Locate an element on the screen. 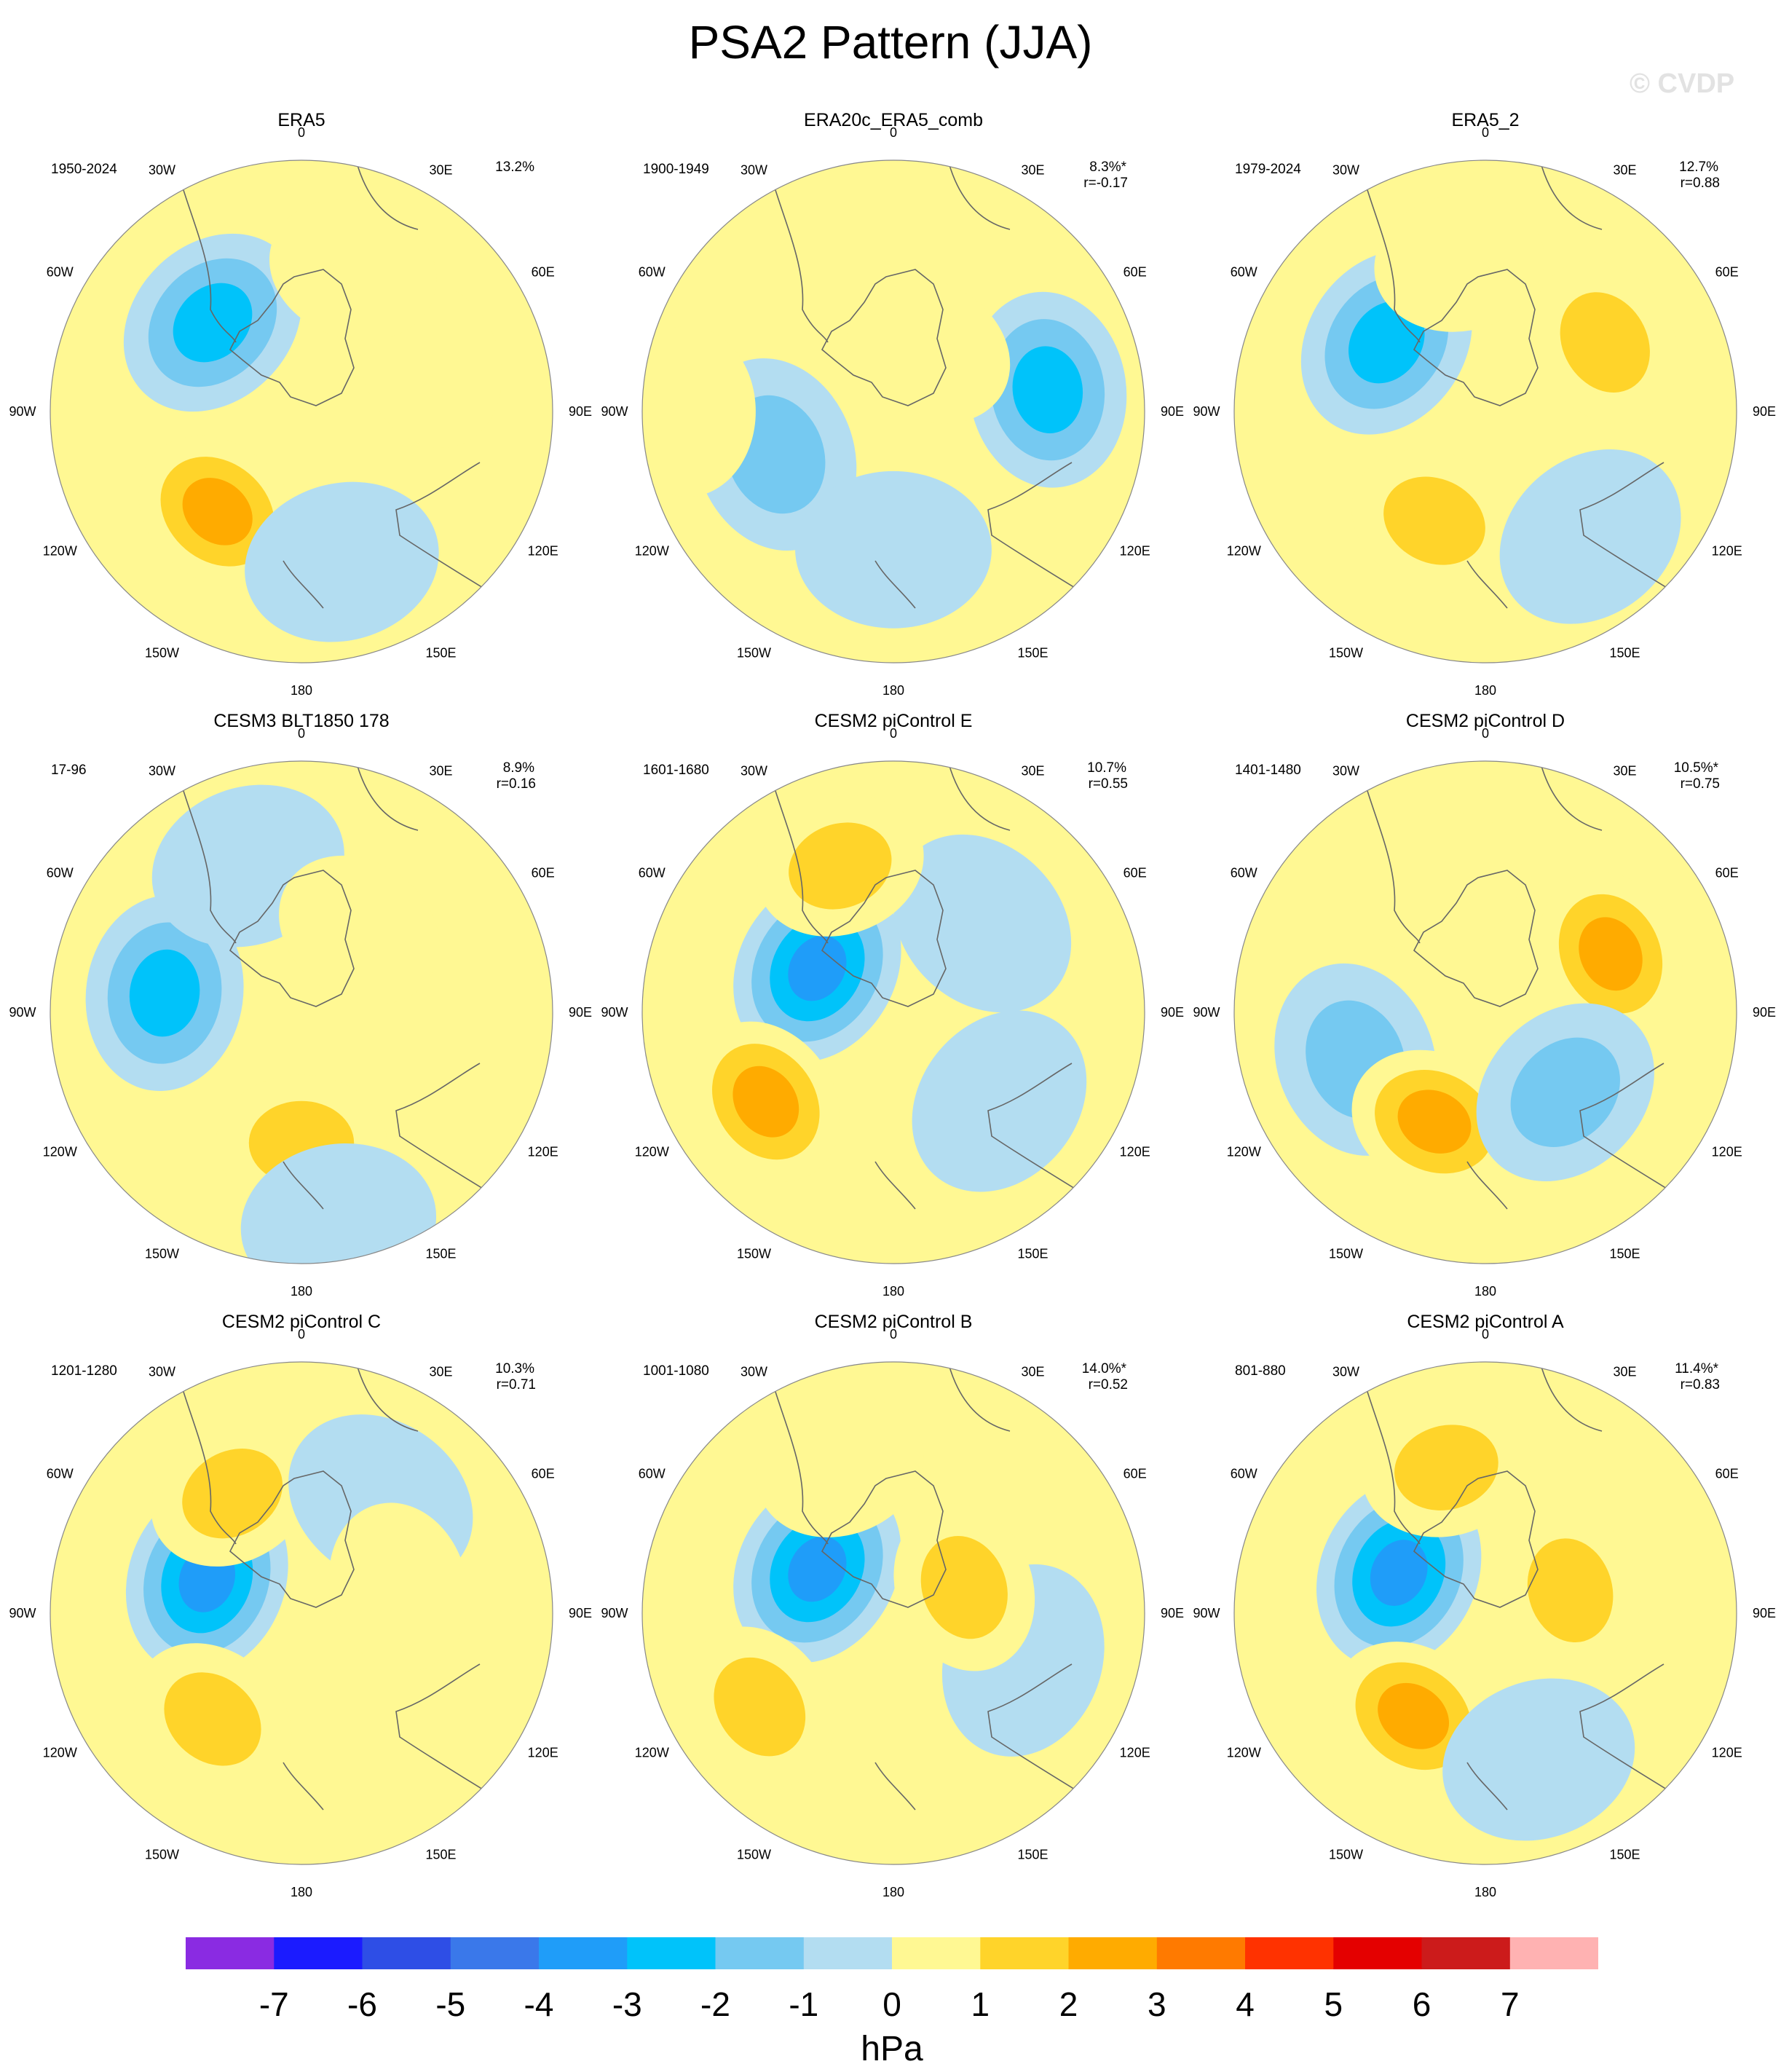 Image resolution: width=1781 pixels, height=2072 pixels. colorbar-tick-label: 5 is located at coordinates (1333, 2004).